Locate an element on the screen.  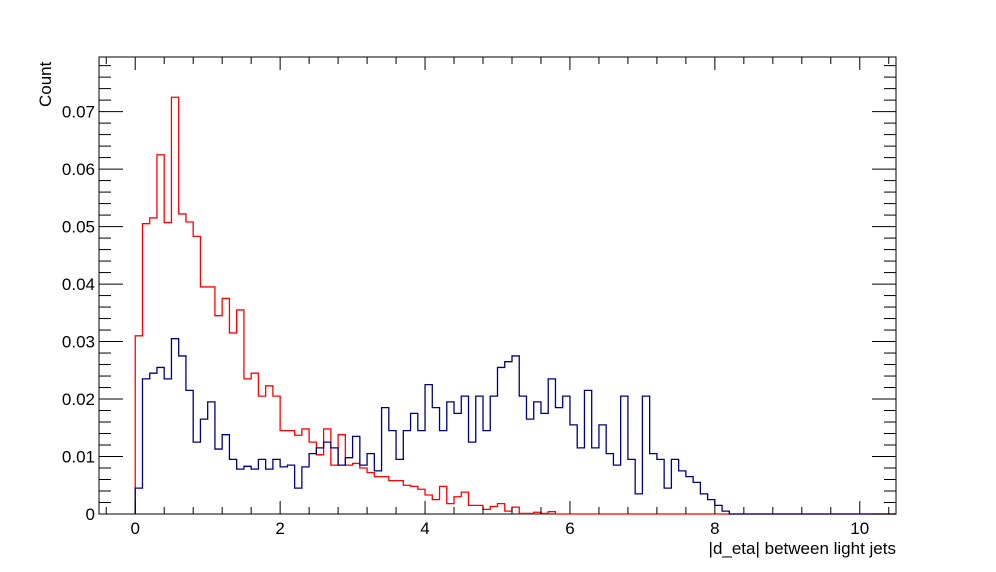
x-axis-title: |d_eta| between light jets is located at coordinates (802, 548).